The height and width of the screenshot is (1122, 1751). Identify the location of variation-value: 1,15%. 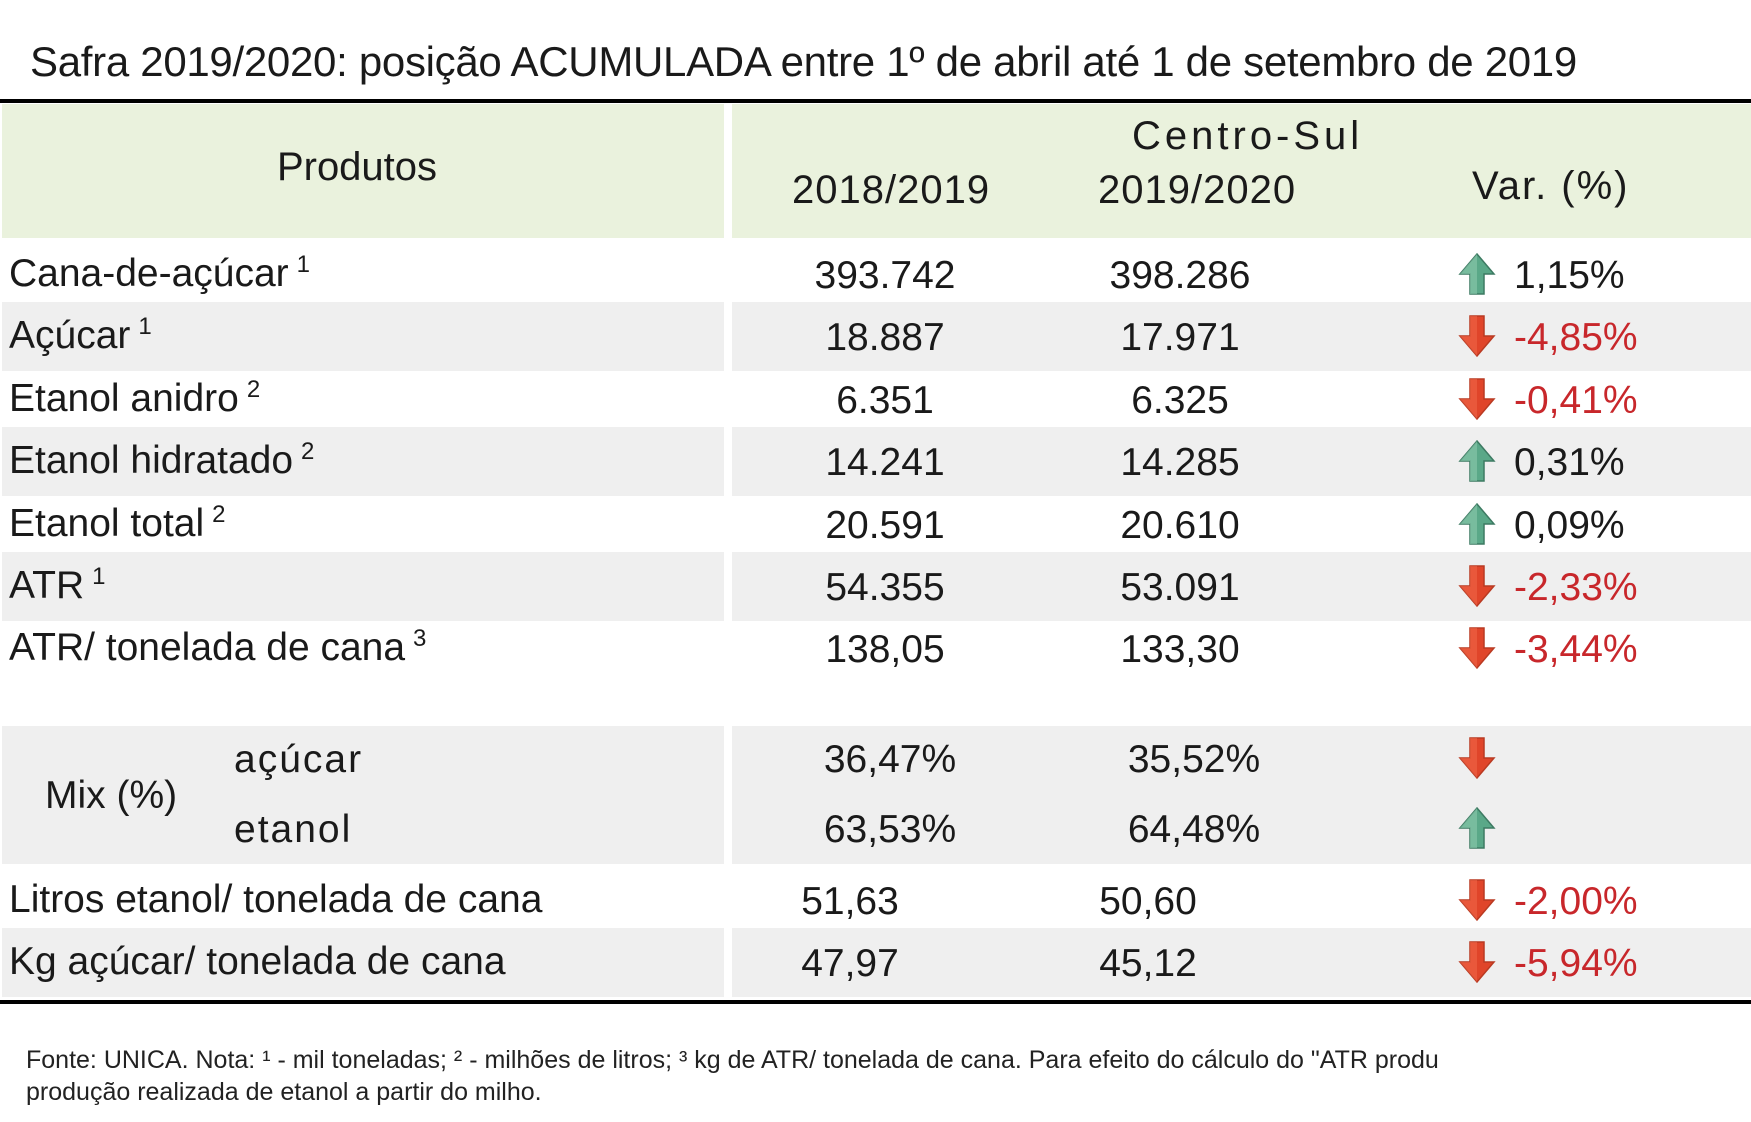
(1569, 275).